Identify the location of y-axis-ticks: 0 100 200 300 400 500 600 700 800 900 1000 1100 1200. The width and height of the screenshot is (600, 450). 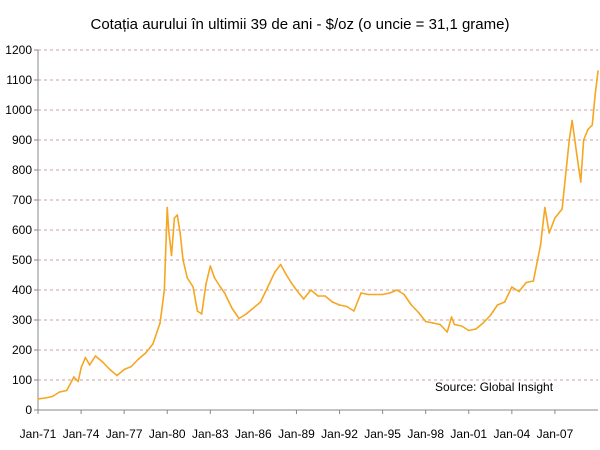
(21, 230).